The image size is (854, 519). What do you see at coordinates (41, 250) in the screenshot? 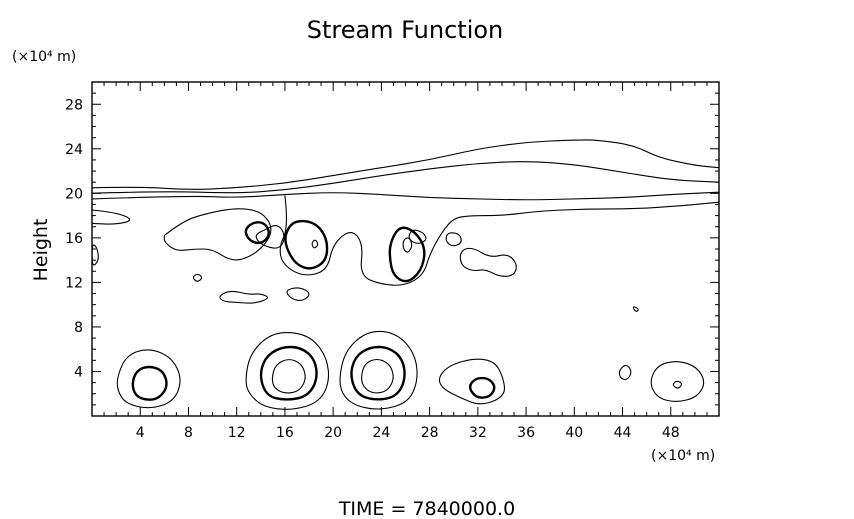
I see `y-axis-label: Height` at bounding box center [41, 250].